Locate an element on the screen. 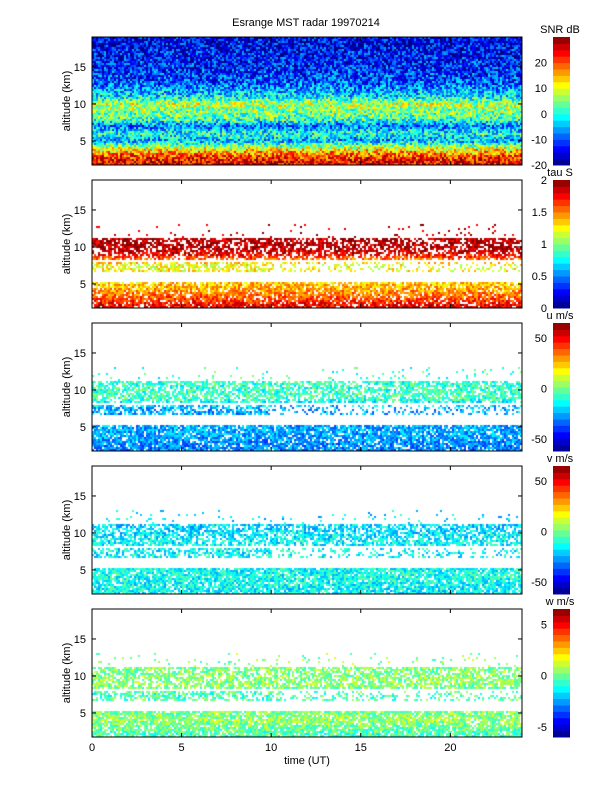 Image resolution: width=612 pixels, height=792 pixels. heatmap-v is located at coordinates (307, 530).